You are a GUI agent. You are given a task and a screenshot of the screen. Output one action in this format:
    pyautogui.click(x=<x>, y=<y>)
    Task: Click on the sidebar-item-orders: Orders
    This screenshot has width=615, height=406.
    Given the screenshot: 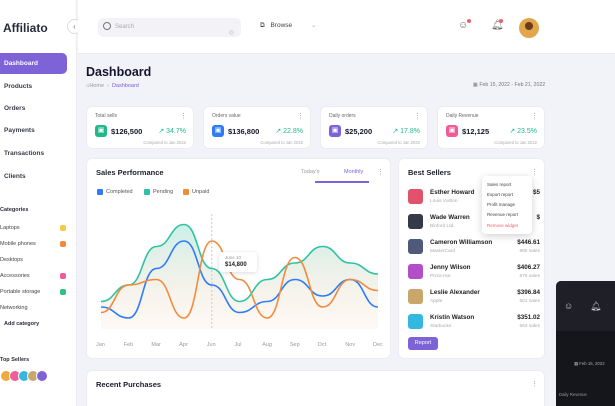 What is the action you would take?
    pyautogui.click(x=15, y=108)
    